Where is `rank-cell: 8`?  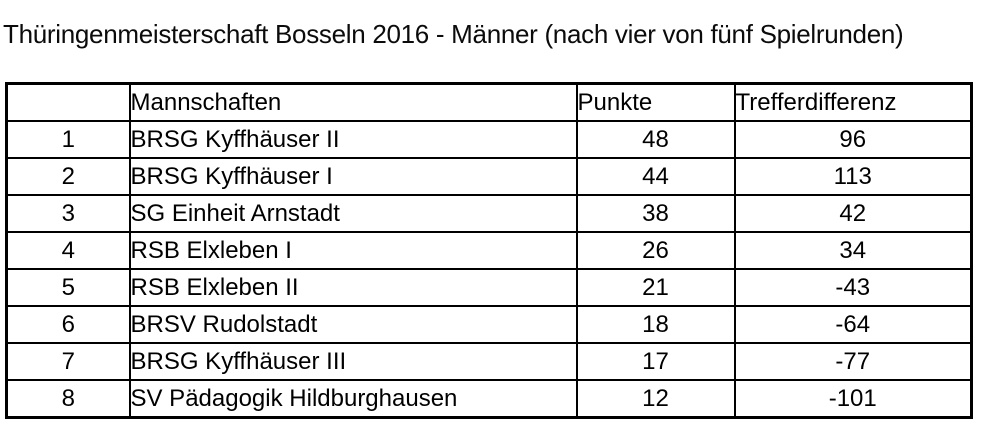
rank-cell: 8 is located at coordinates (68, 399).